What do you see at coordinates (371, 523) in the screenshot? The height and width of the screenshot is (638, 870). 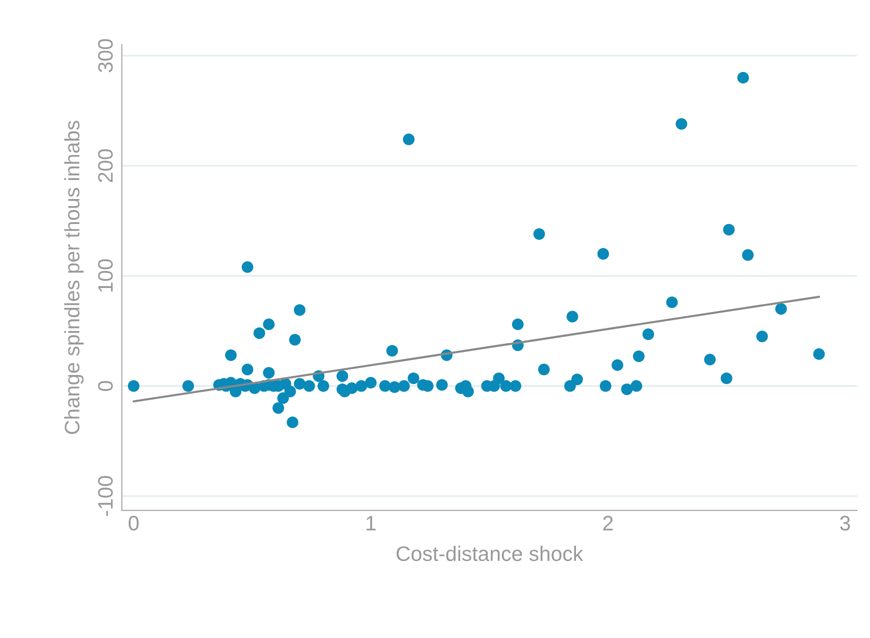 I see `x-tick-label: 1` at bounding box center [371, 523].